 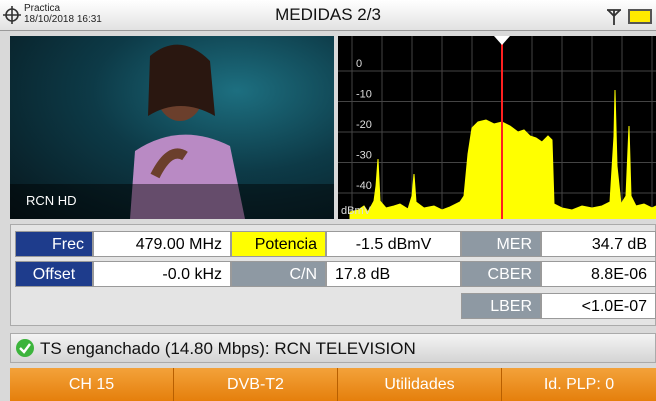 What do you see at coordinates (54, 244) in the screenshot?
I see `label-frec: Frec` at bounding box center [54, 244].